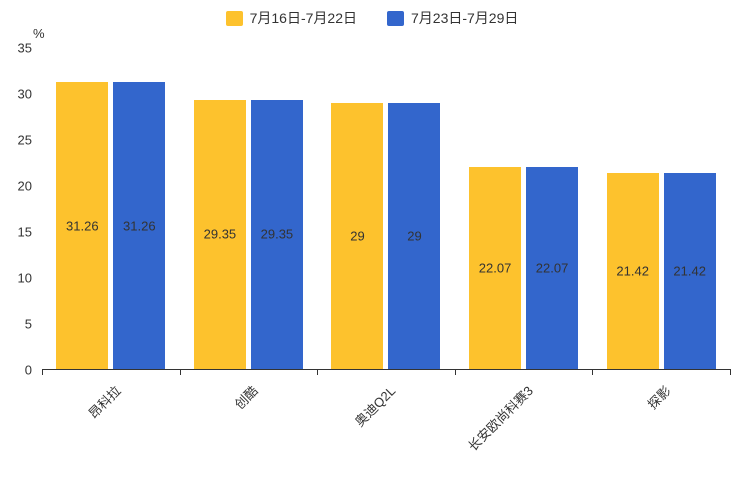  I want to click on y-tick-label: 5, so click(28, 324).